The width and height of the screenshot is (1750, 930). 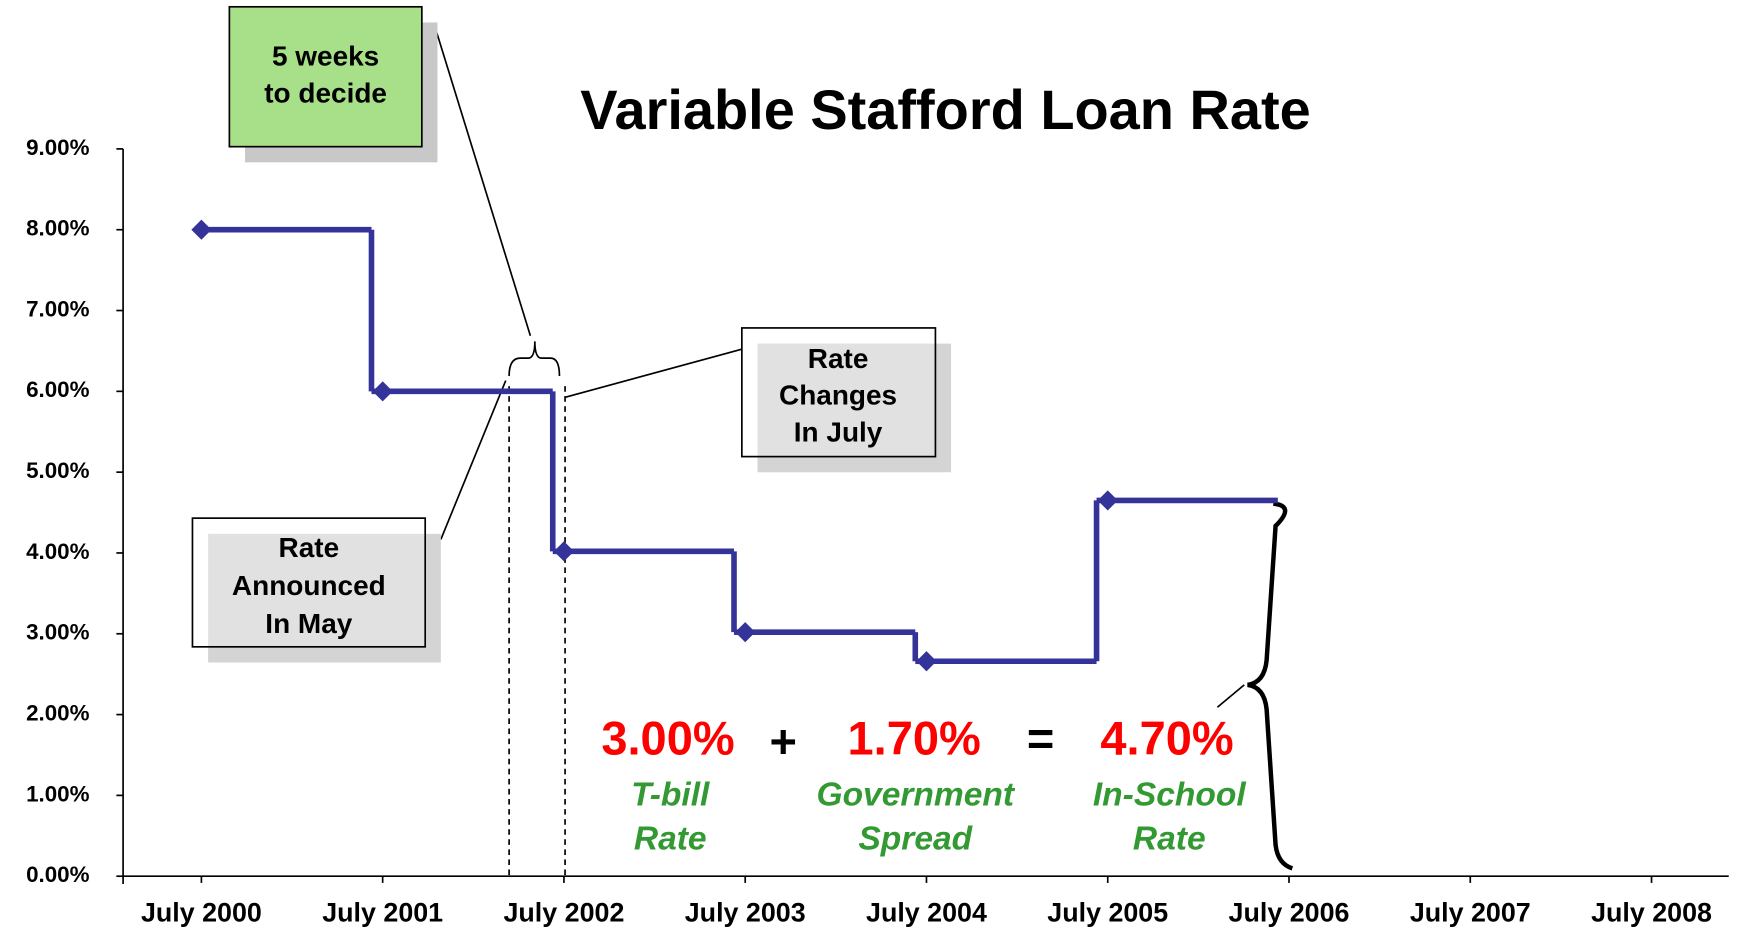 I want to click on callout-text: In July, so click(x=838, y=432).